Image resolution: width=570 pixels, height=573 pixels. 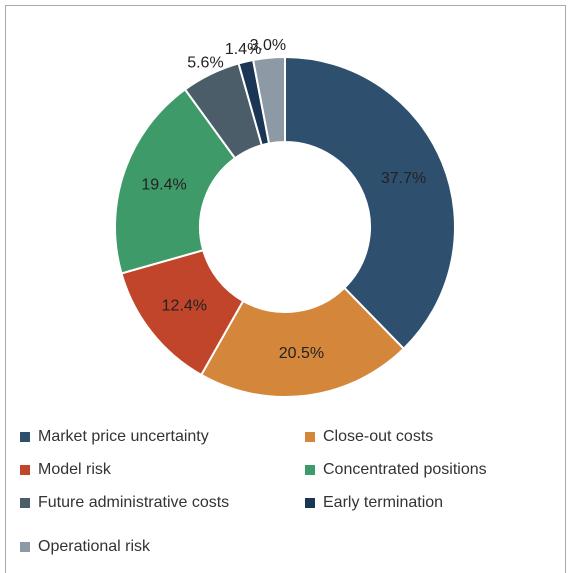 What do you see at coordinates (123, 436) in the screenshot?
I see `legend-label: Market price uncertainty` at bounding box center [123, 436].